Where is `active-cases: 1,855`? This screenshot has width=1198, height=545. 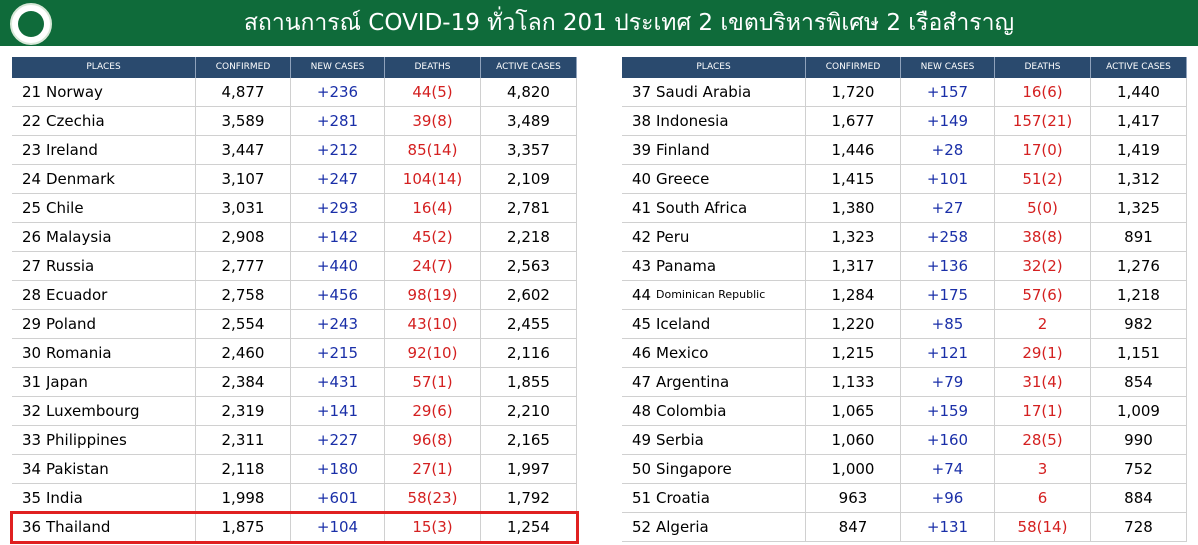
active-cases: 1,855 is located at coordinates (529, 382).